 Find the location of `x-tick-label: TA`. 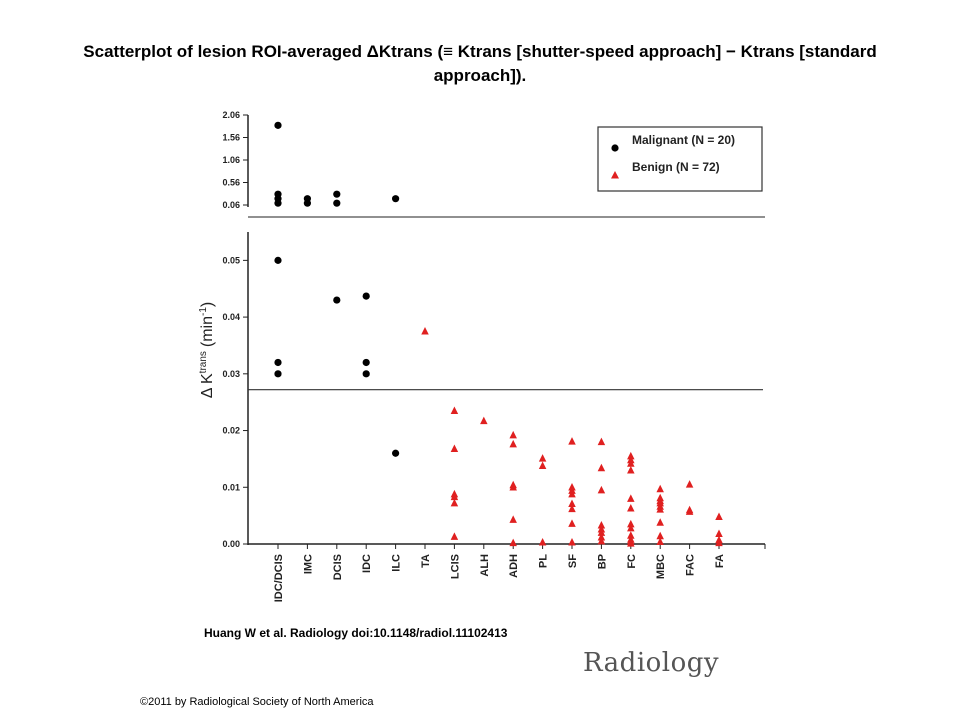

x-tick-label: TA is located at coordinates (426, 561).